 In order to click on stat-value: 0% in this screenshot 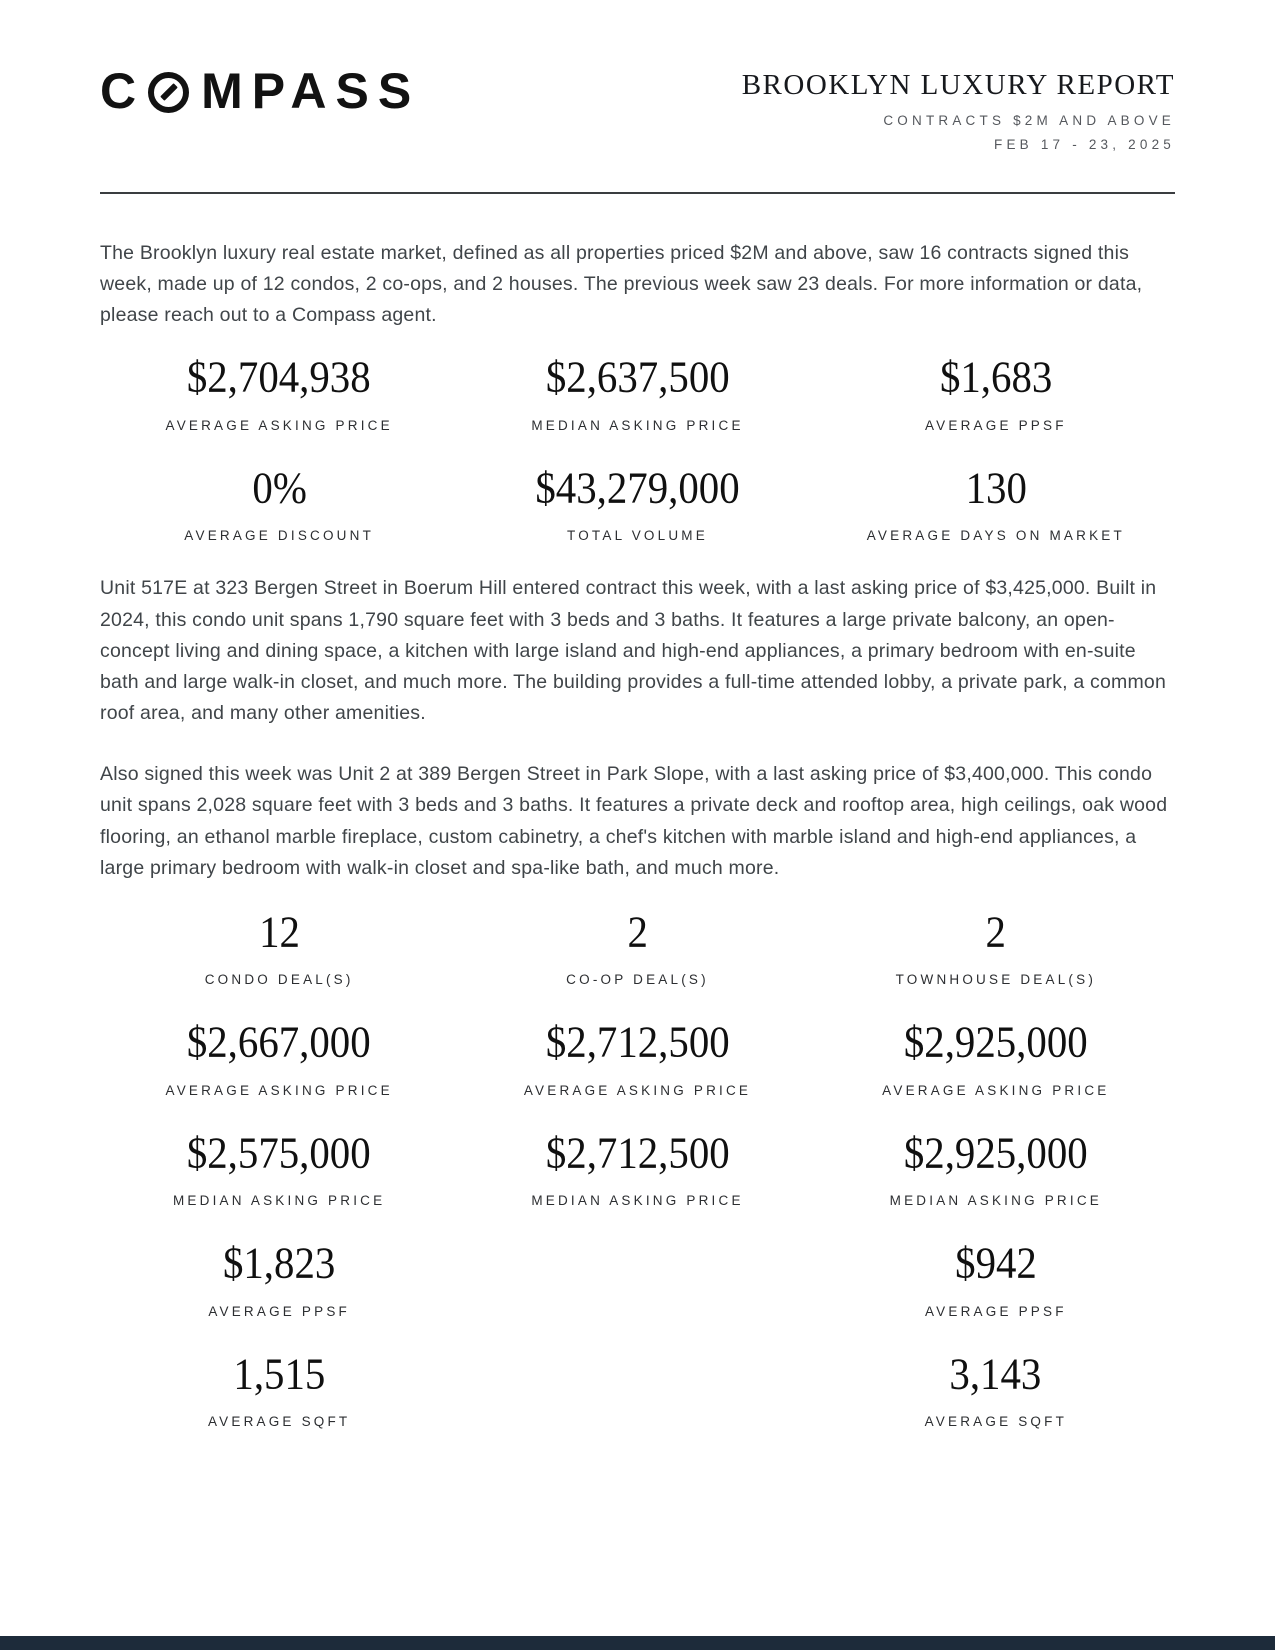, I will do `click(279, 488)`.